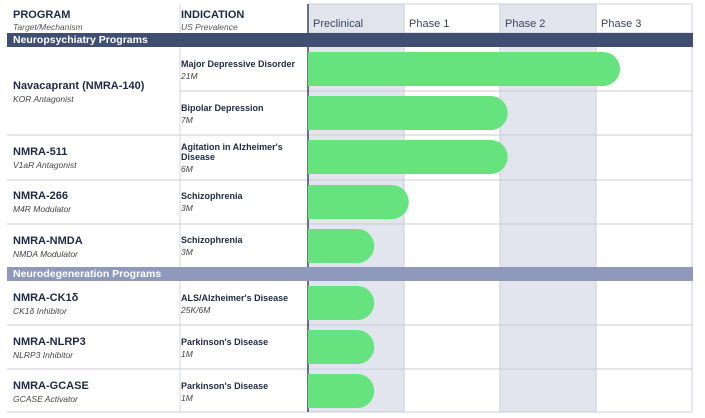  Describe the element at coordinates (338, 24) in the screenshot. I see `phase-label-preclinical: Preclinical` at that location.